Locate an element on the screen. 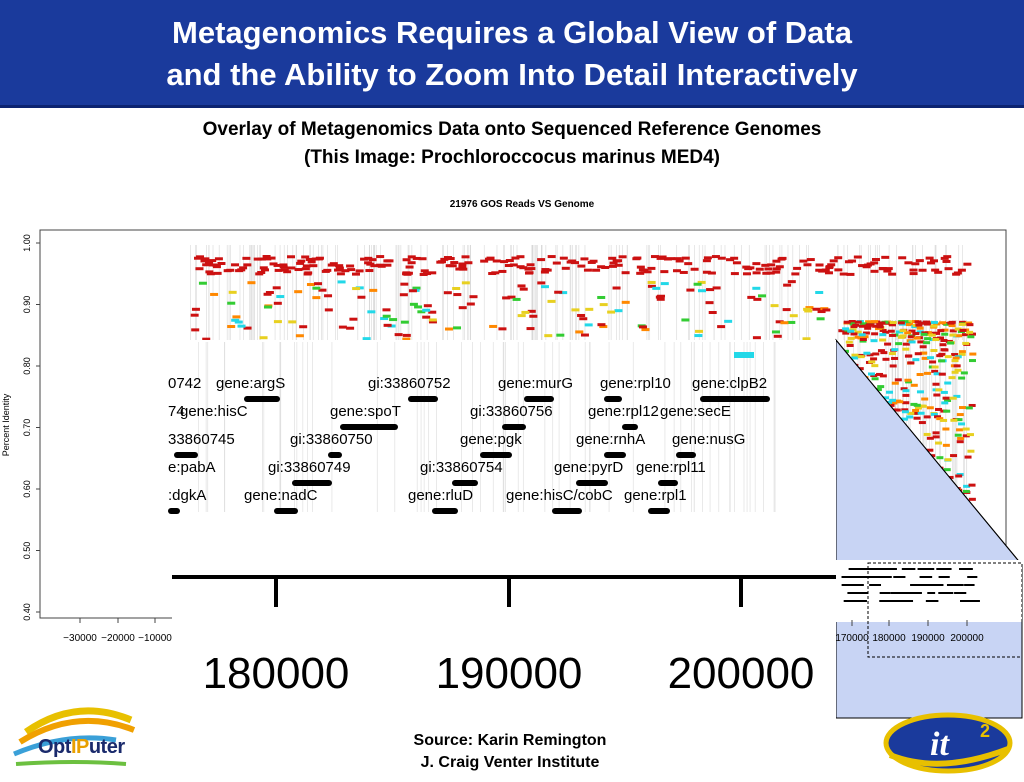  gene-label: gi:33860749 is located at coordinates (309, 467).